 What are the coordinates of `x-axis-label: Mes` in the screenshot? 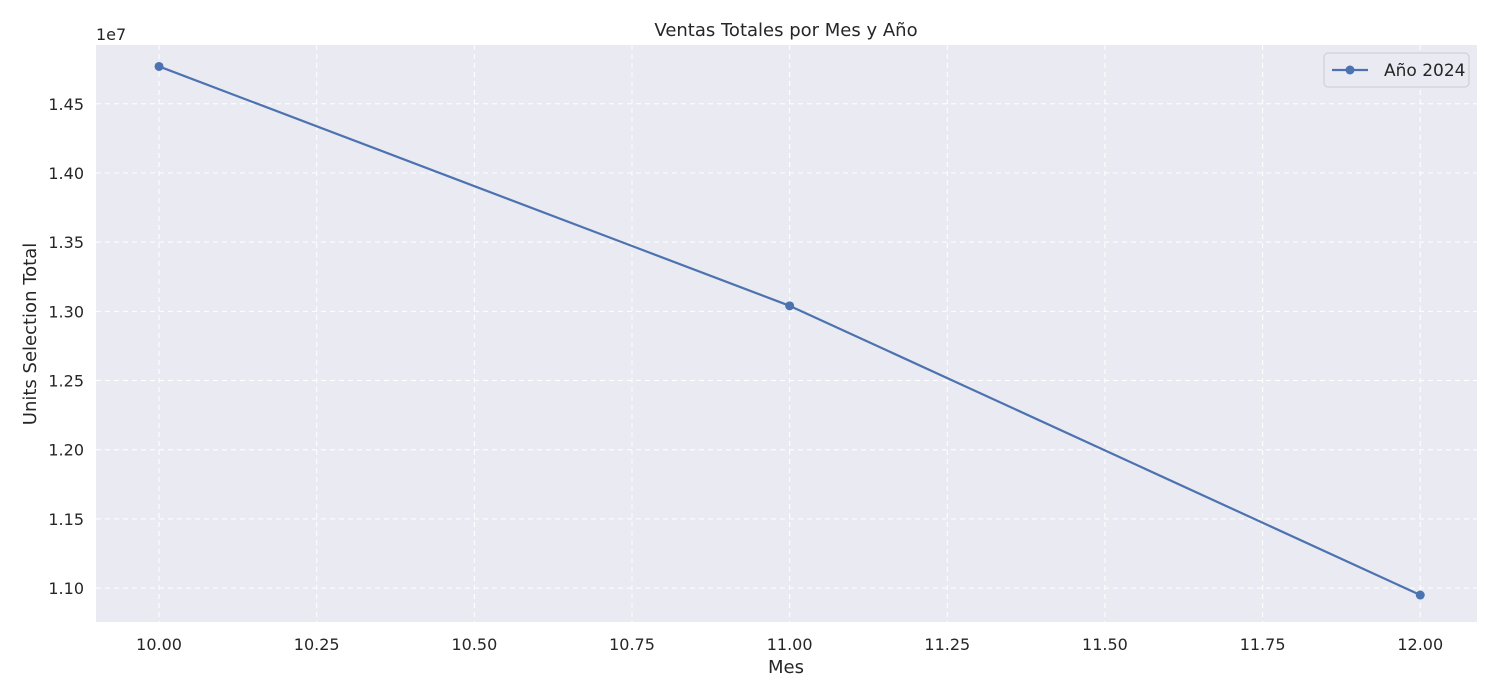 It's located at (786, 667).